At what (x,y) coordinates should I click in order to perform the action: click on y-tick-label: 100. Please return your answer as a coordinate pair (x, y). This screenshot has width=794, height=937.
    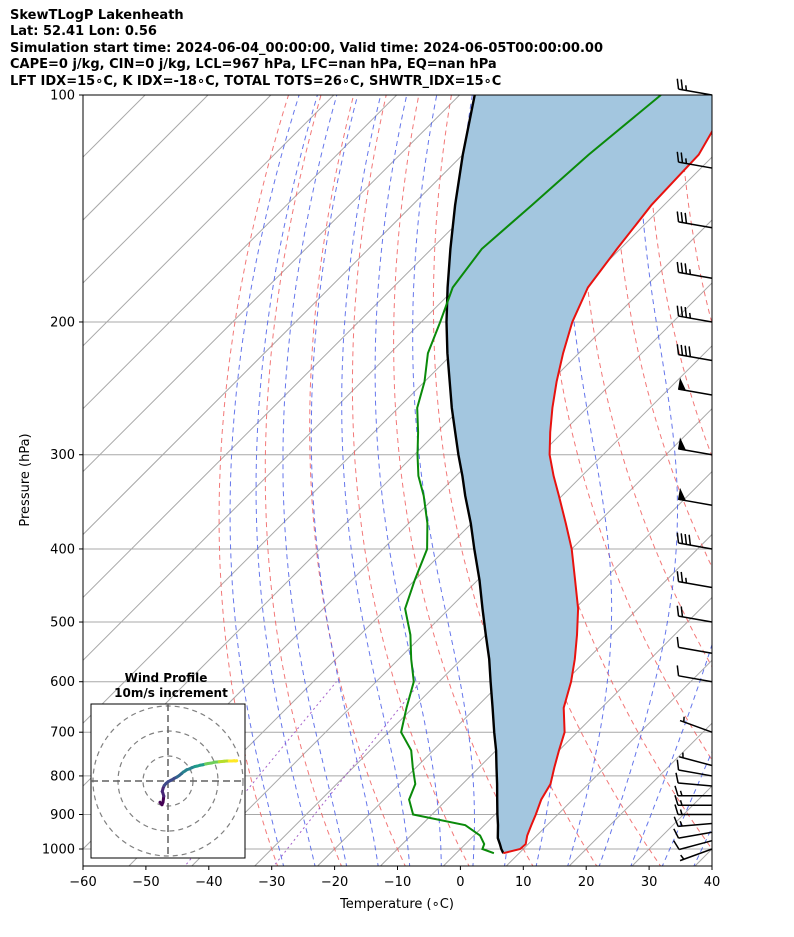
    Looking at the image, I should click on (62, 96).